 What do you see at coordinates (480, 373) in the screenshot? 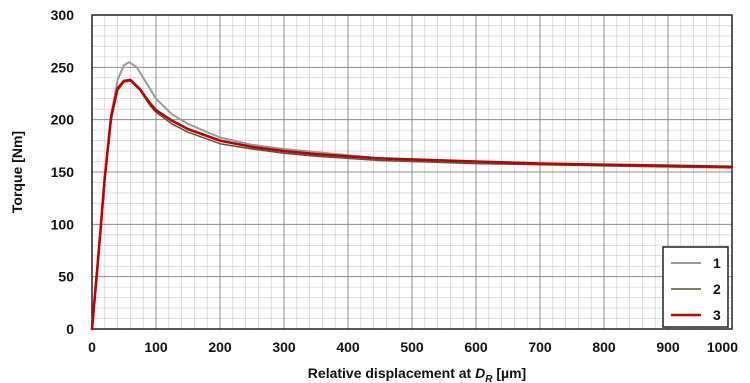
I see `x-axis-label-var: D` at bounding box center [480, 373].